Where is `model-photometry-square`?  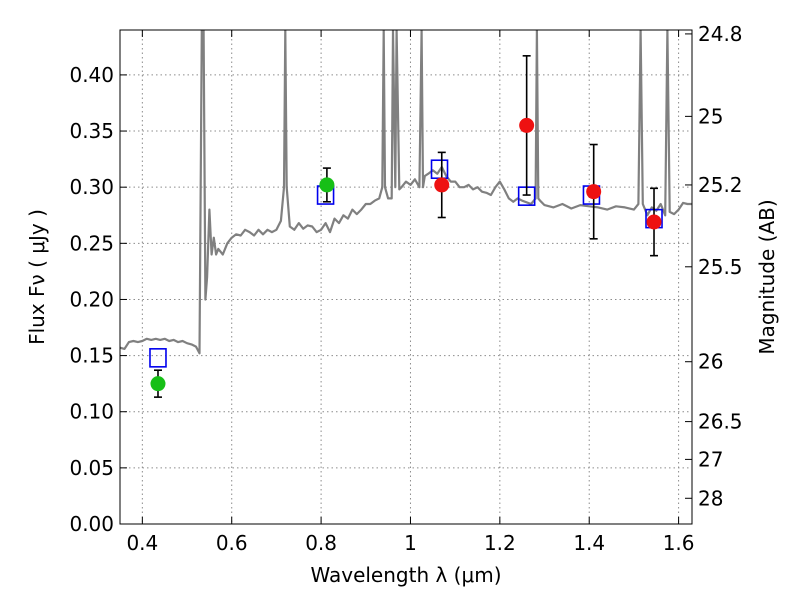
model-photometry-square is located at coordinates (158, 358).